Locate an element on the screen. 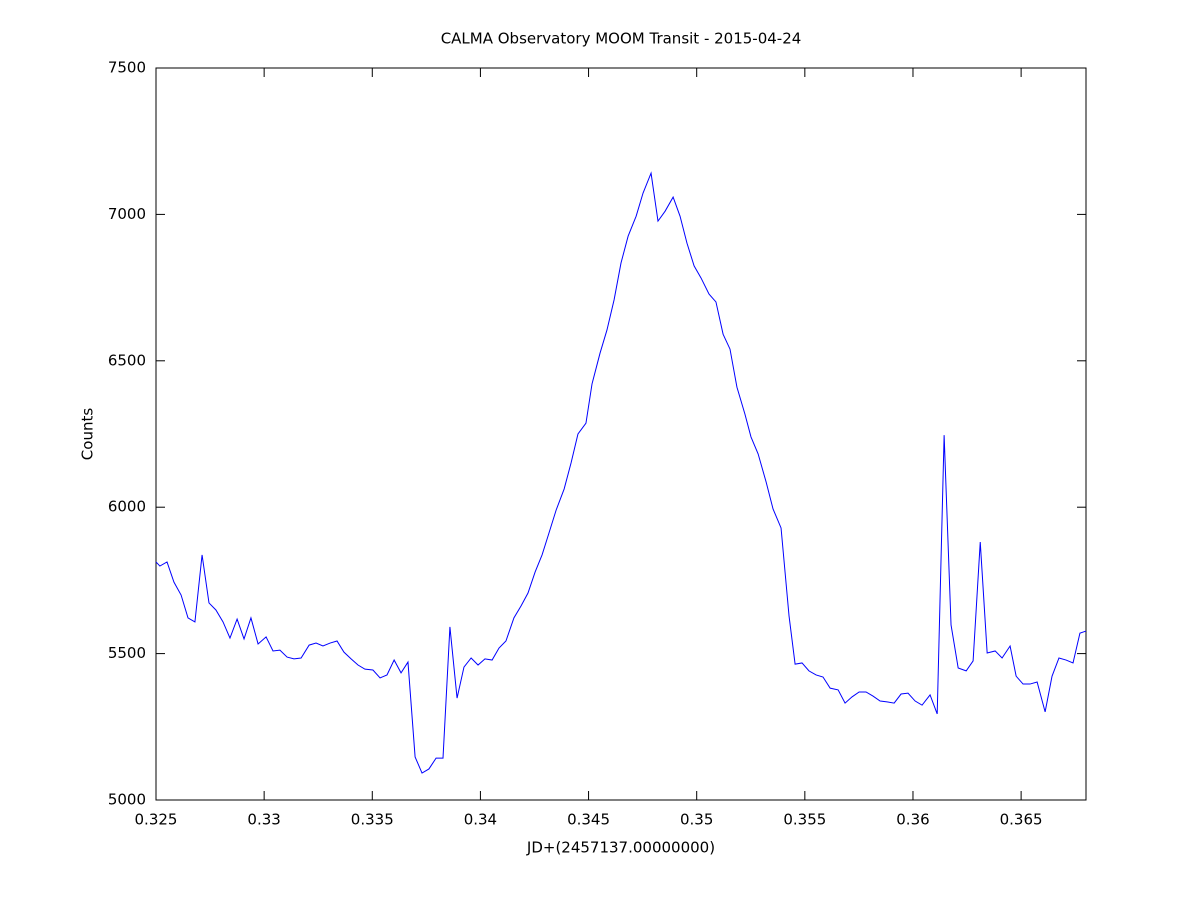 The height and width of the screenshot is (900, 1200). y-tick-label: 6500 is located at coordinates (127, 360).